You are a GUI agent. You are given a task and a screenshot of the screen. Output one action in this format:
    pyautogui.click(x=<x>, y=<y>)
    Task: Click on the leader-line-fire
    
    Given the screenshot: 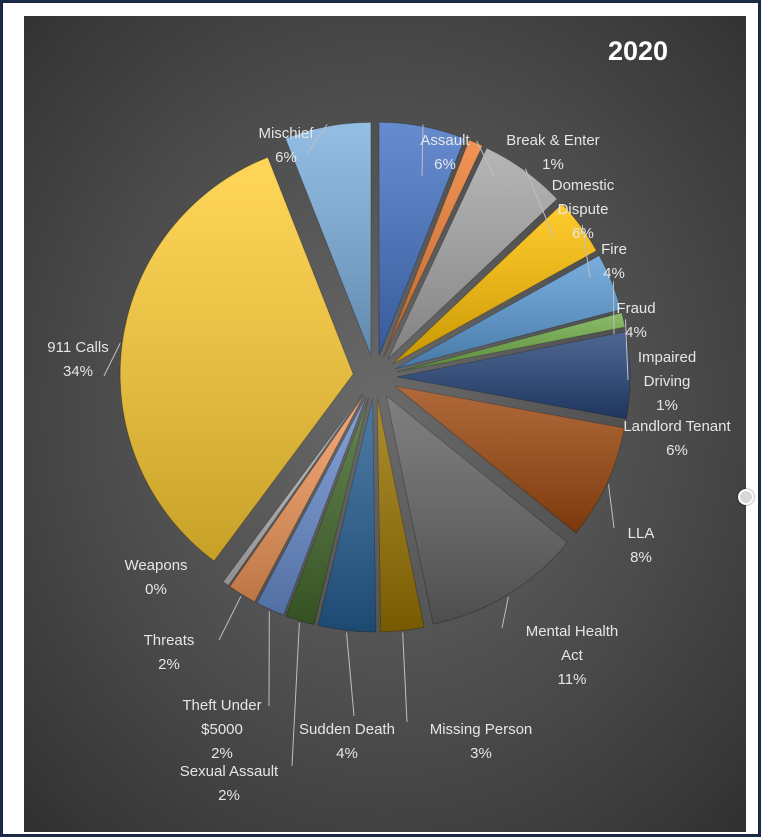 What is the action you would take?
    pyautogui.click(x=586, y=251)
    